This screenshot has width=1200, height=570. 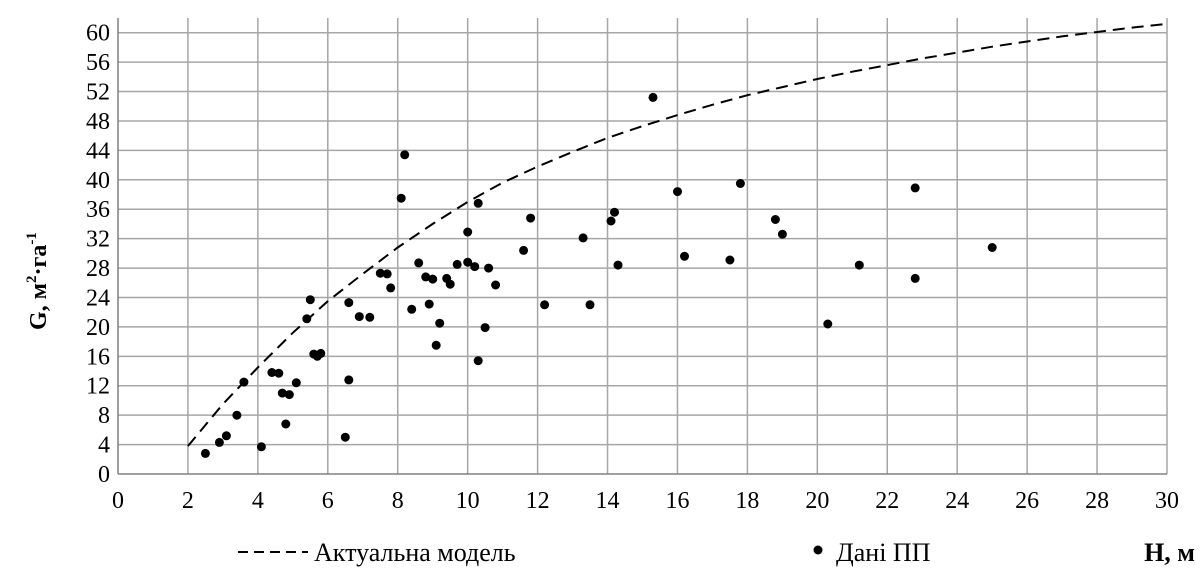 I want to click on y-tick-label: 0, so click(x=104, y=475).